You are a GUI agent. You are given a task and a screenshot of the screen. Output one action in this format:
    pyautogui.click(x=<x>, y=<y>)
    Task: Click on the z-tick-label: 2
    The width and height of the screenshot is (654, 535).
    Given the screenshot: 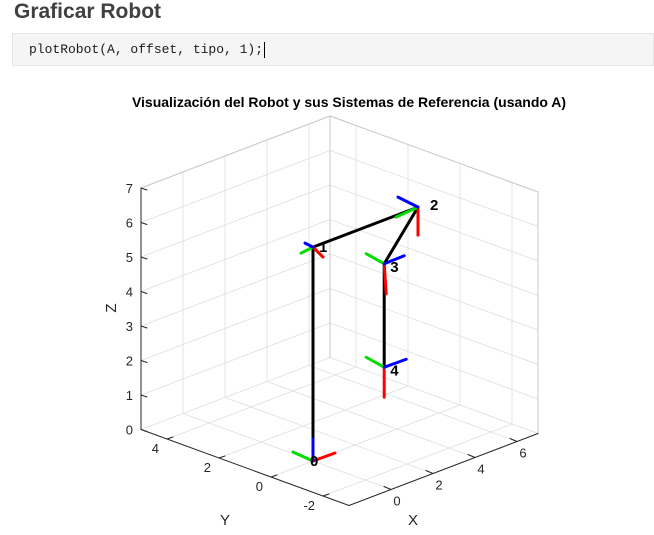 What is the action you would take?
    pyautogui.click(x=129, y=361)
    